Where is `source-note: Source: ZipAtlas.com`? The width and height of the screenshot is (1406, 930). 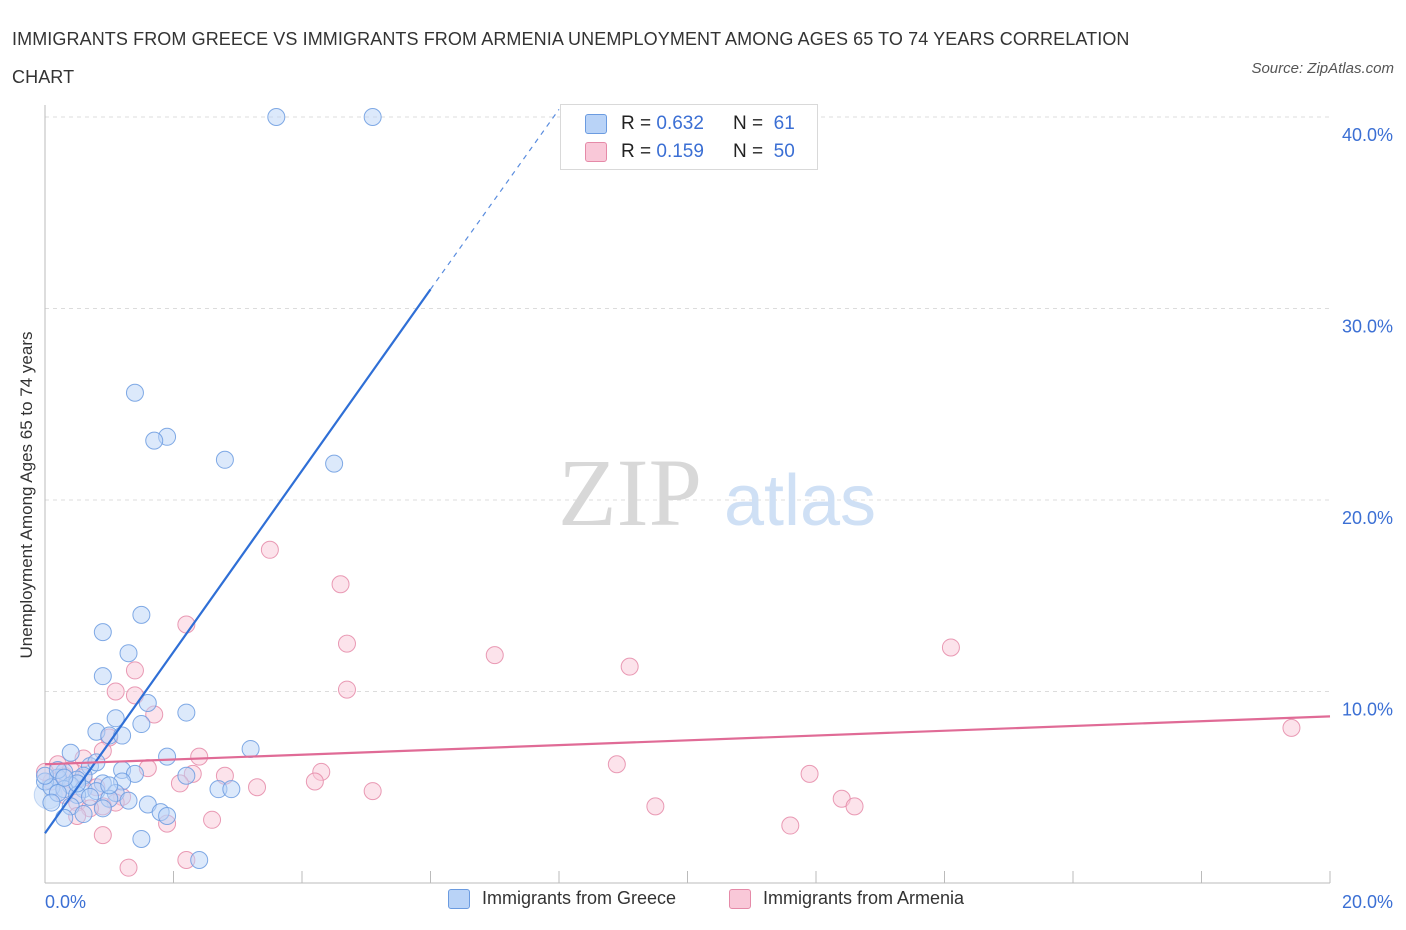
source-note: Source: ZipAtlas.com is located at coordinates (1322, 68).